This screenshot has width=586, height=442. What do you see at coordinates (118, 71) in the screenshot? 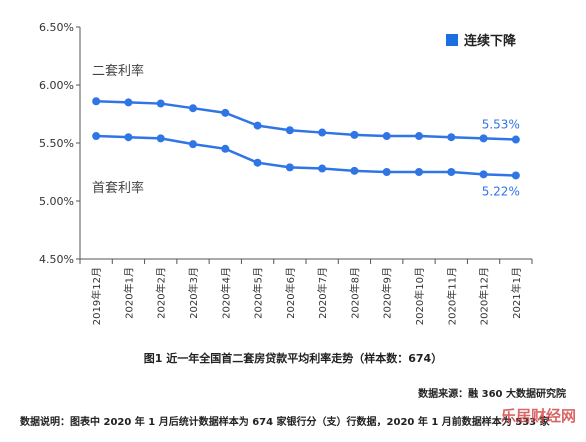
I see `series-name-label: 二套利率` at bounding box center [118, 71].